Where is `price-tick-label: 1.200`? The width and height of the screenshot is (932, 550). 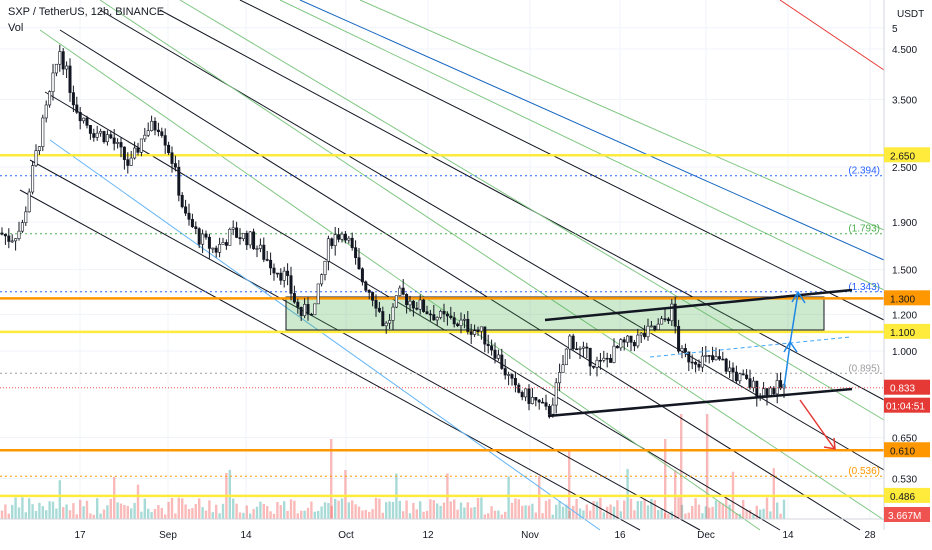
price-tick-label: 1.200 is located at coordinates (904, 315).